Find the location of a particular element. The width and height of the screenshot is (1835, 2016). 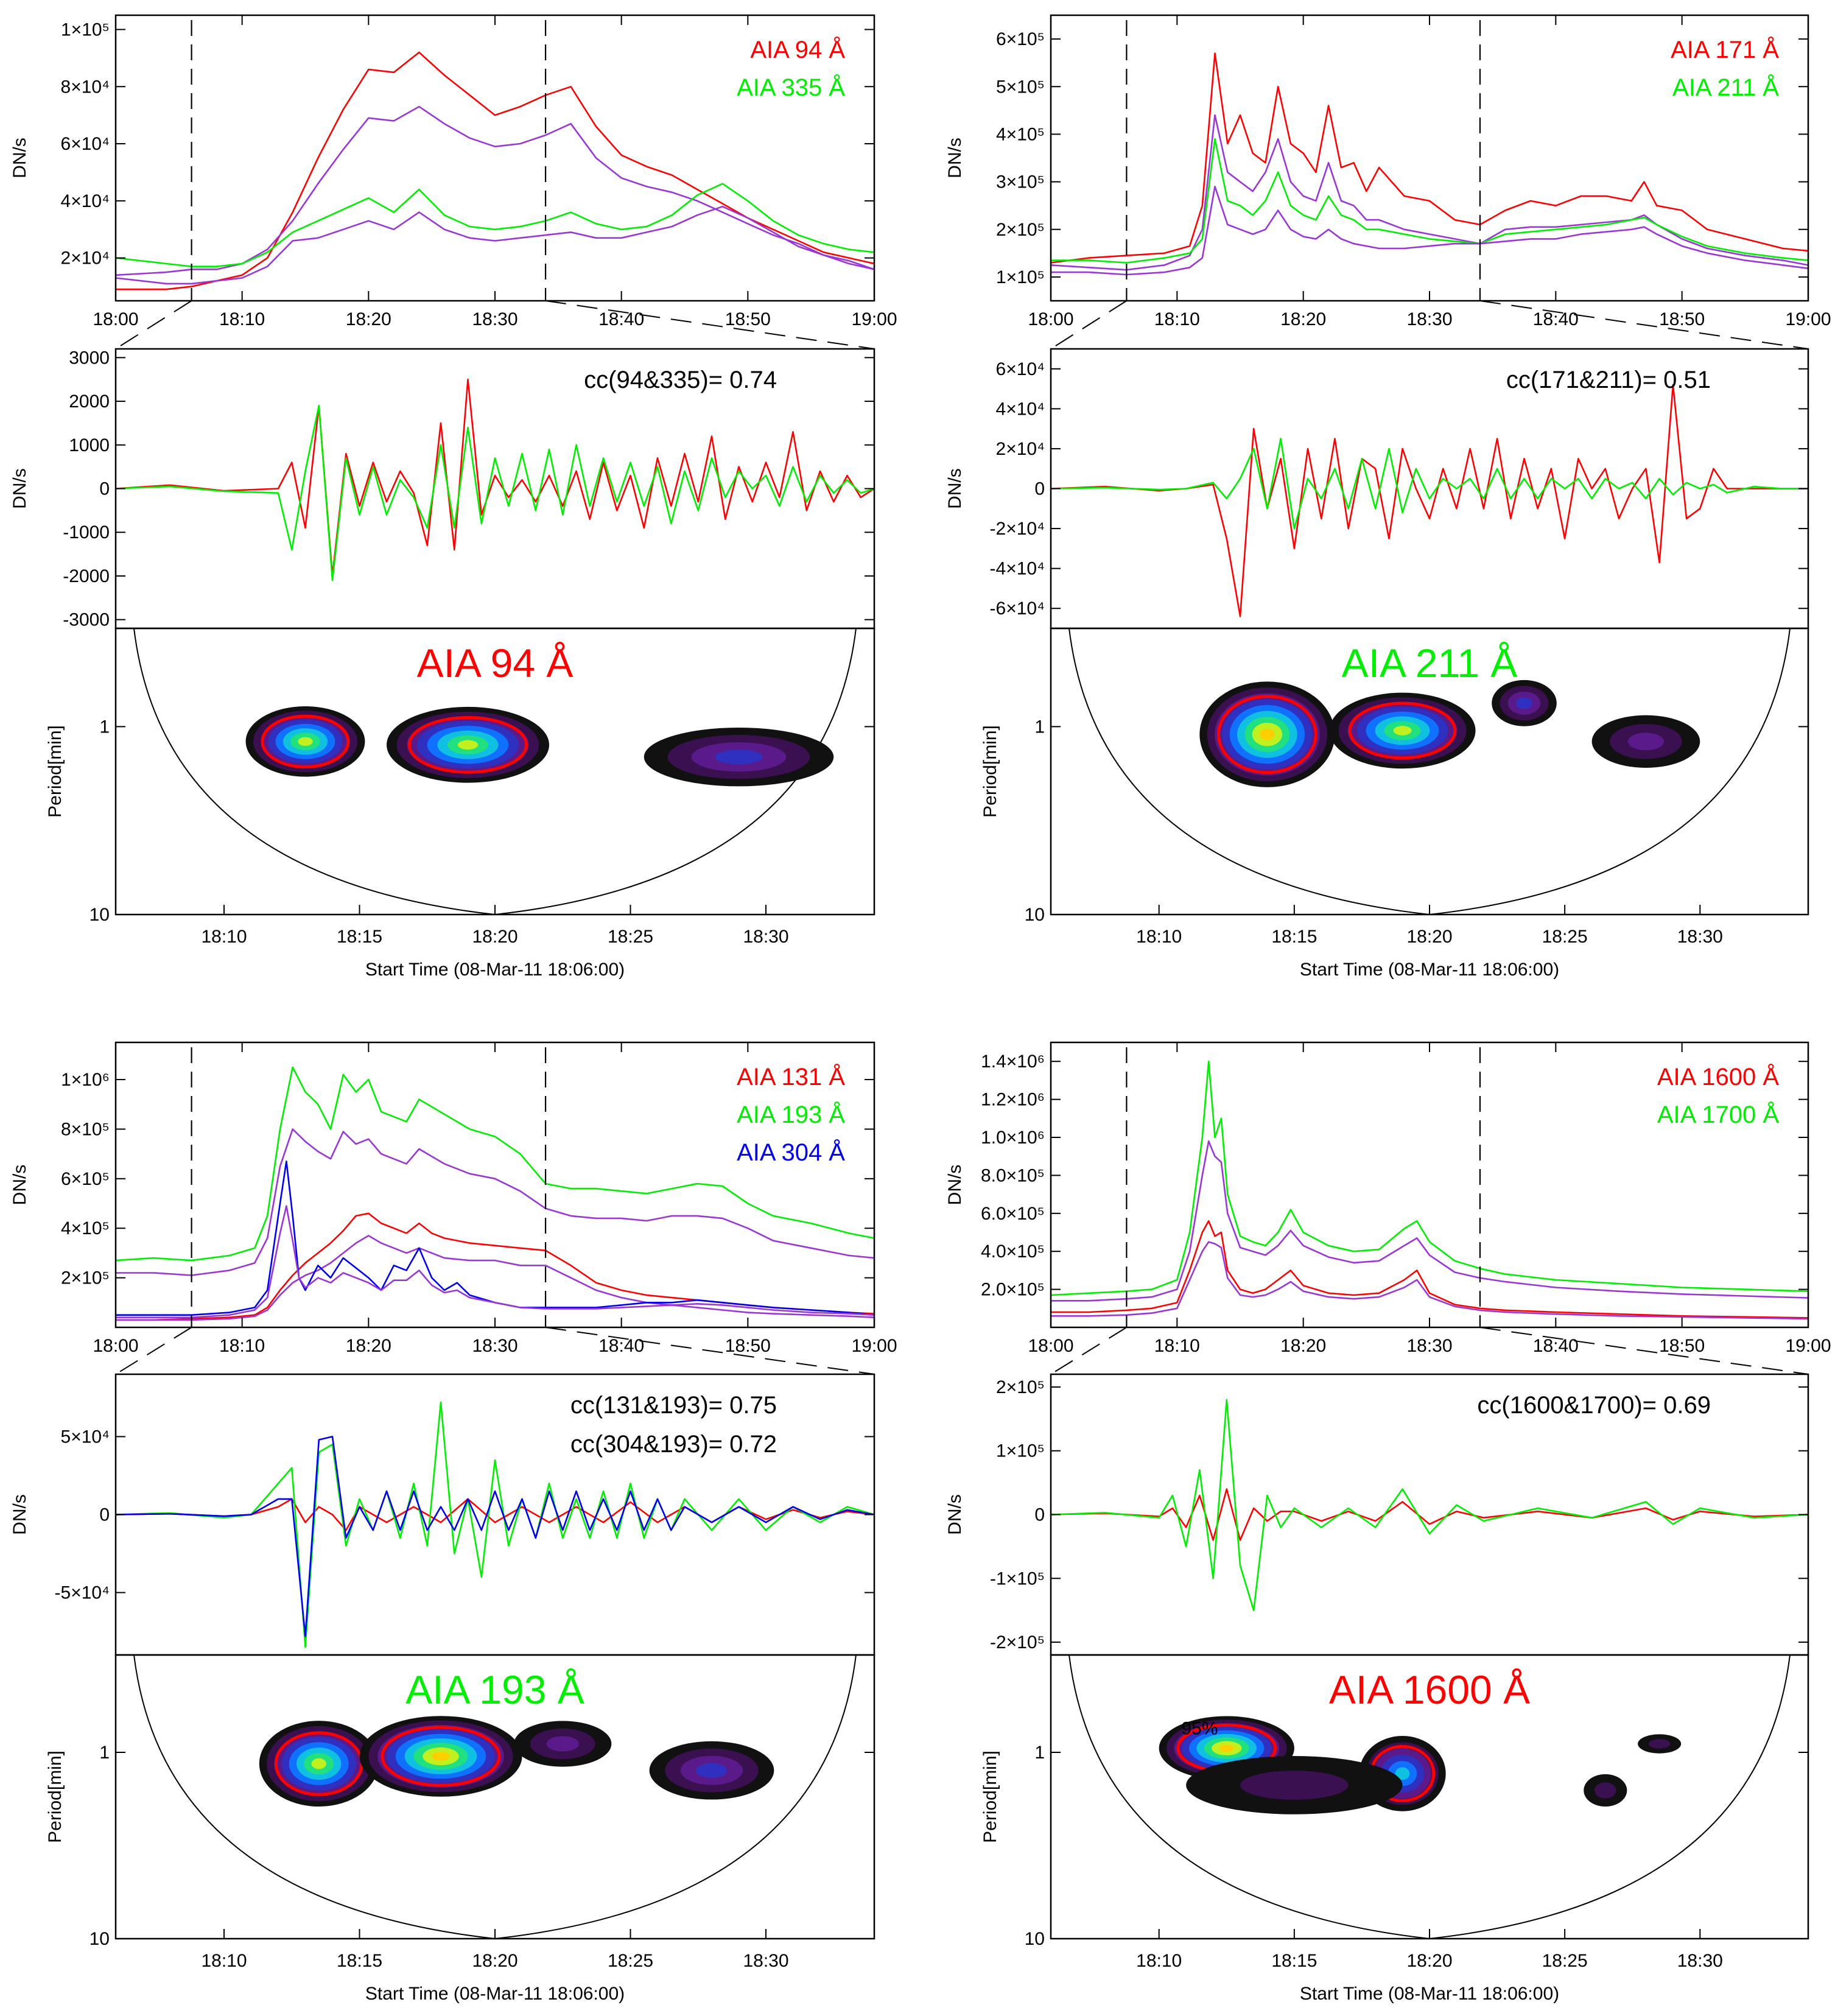

ytick-label: 1×10⁶ is located at coordinates (86, 1080).